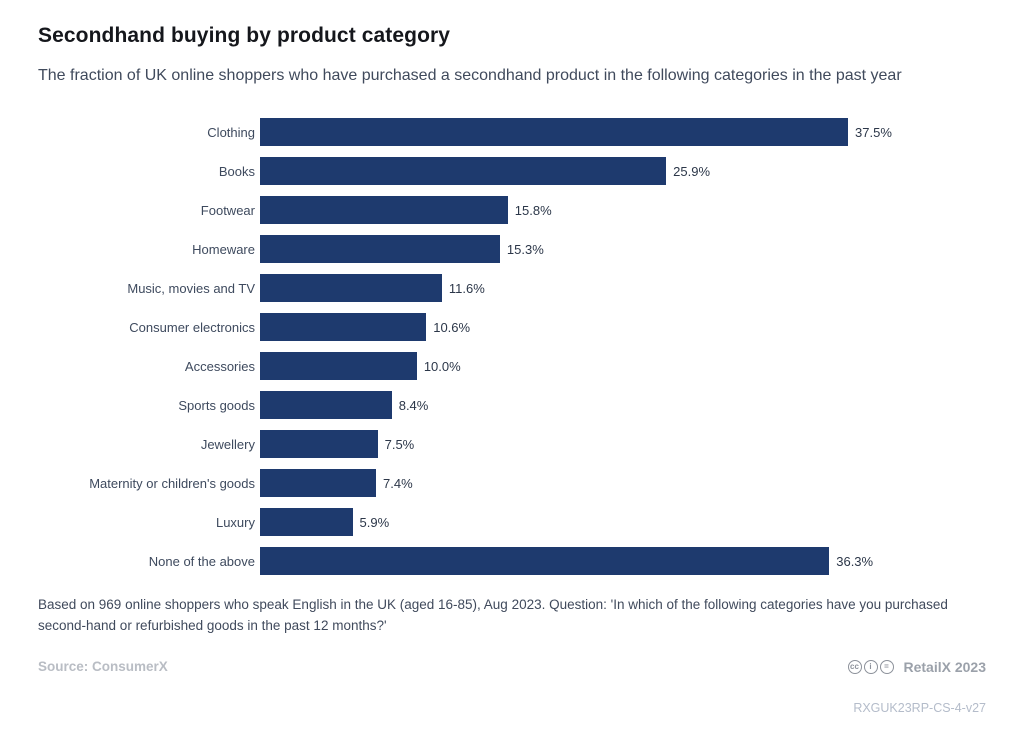  Describe the element at coordinates (227, 444) in the screenshot. I see `category-label: Jewellery` at that location.